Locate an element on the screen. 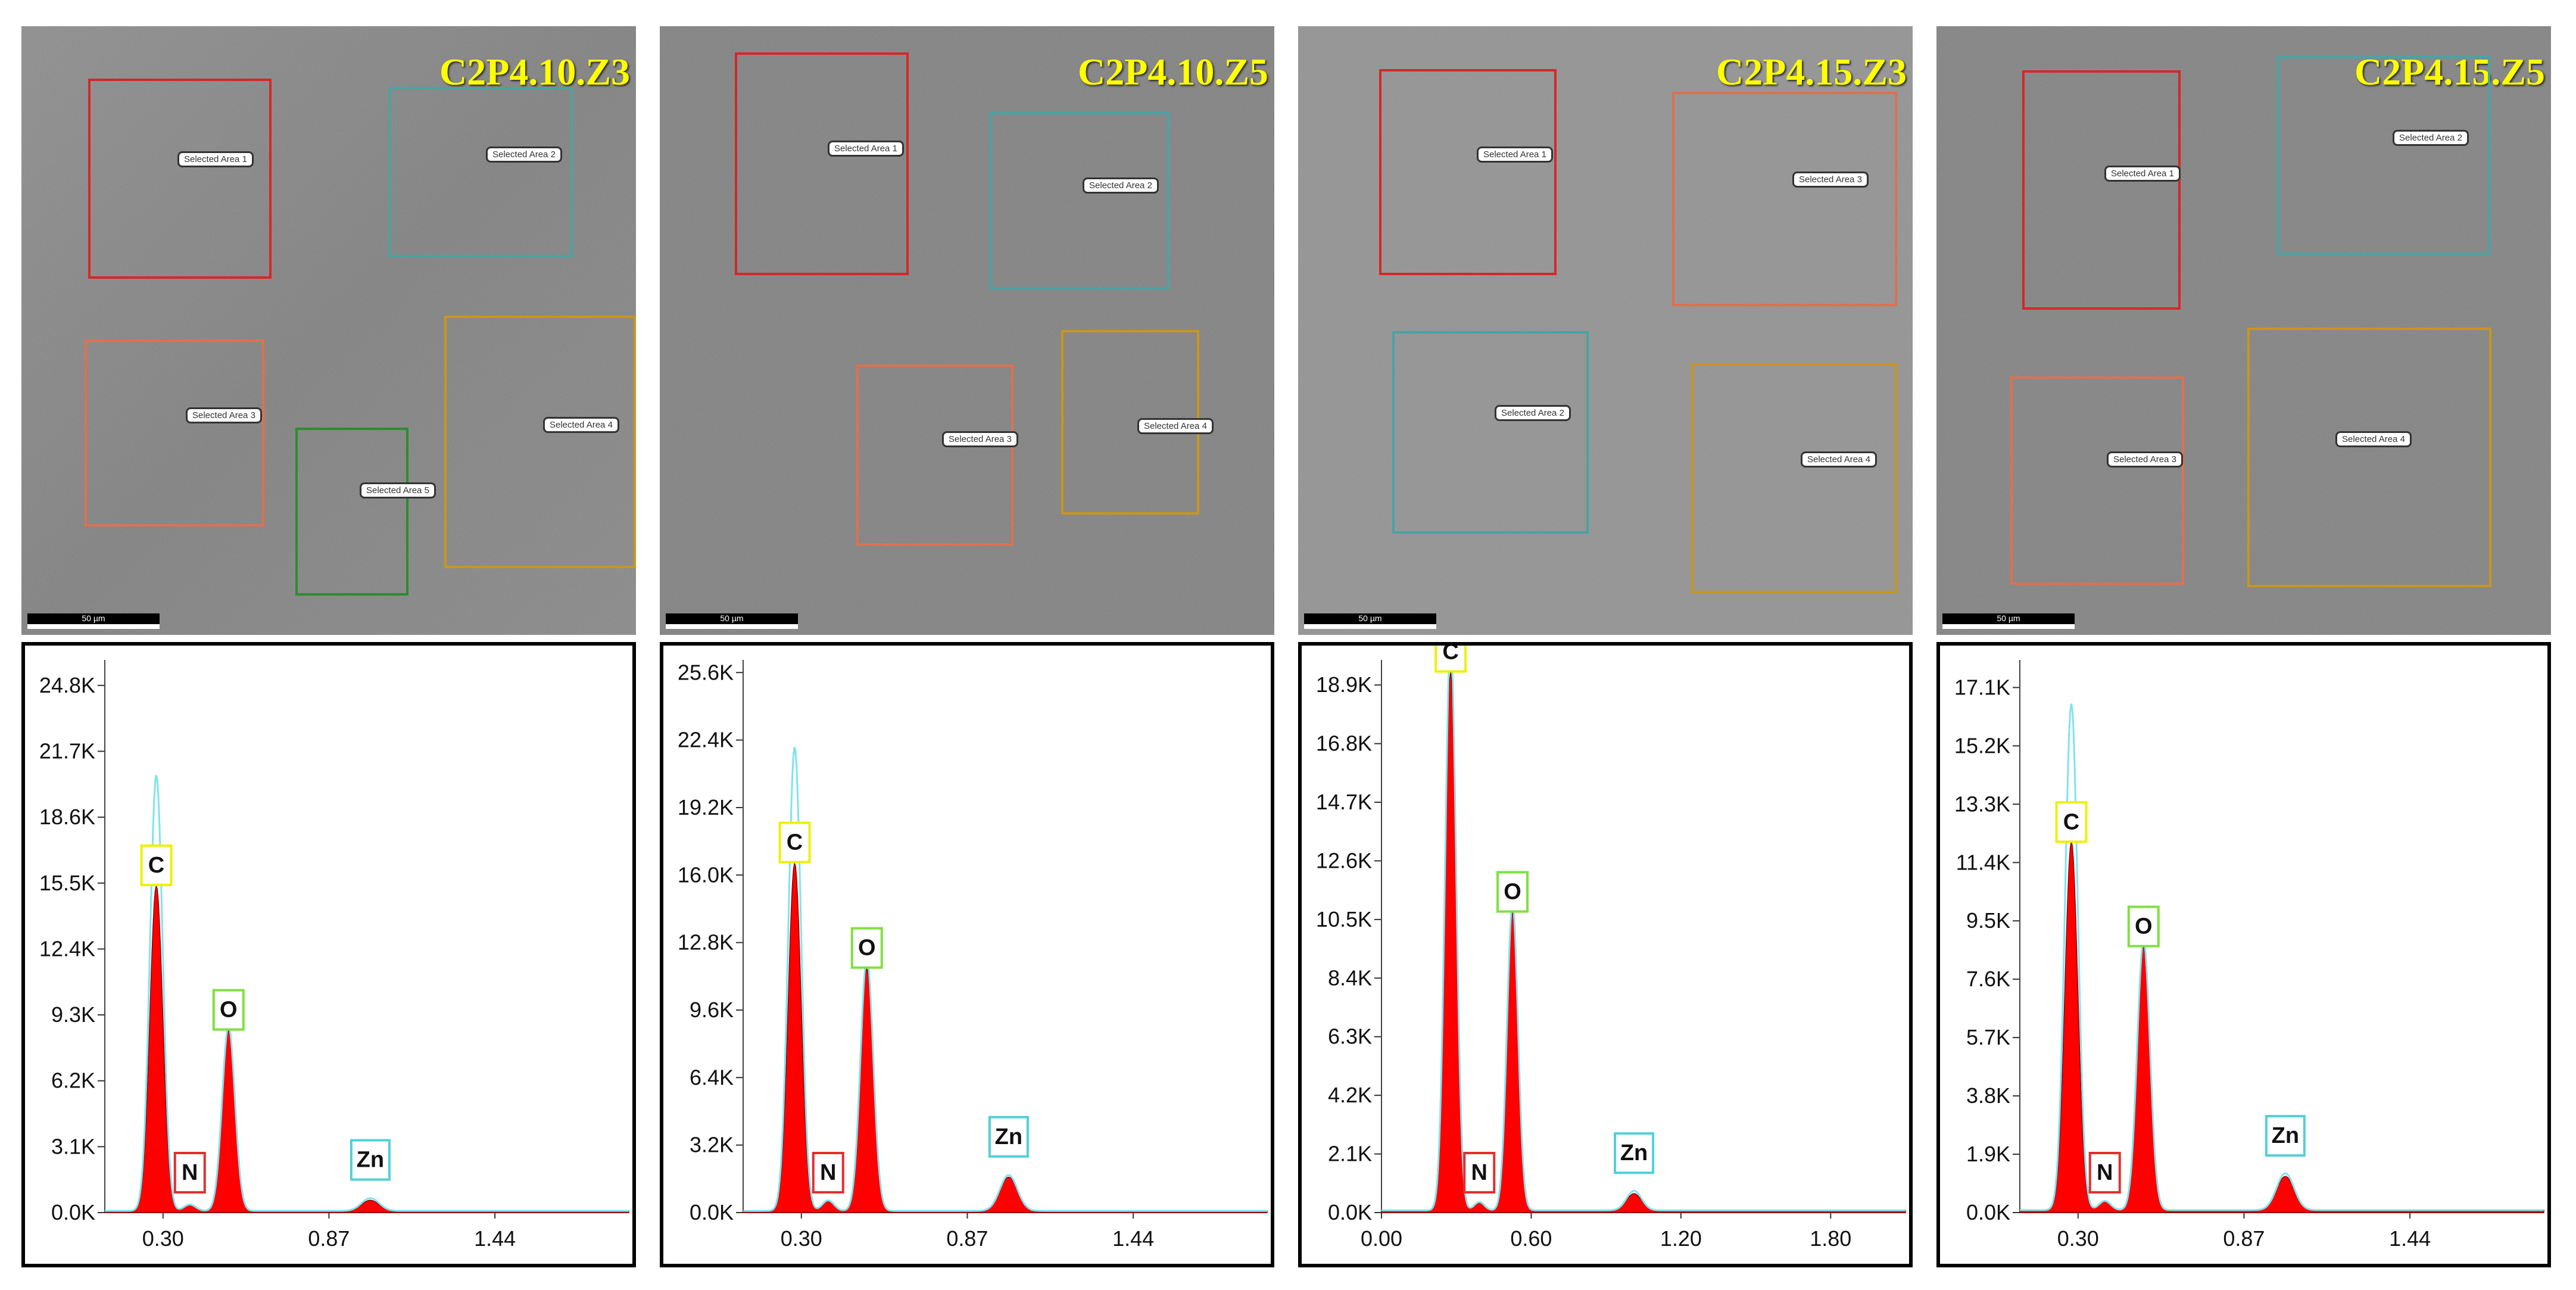  y-tick-label: 16.8K is located at coordinates (1344, 743).